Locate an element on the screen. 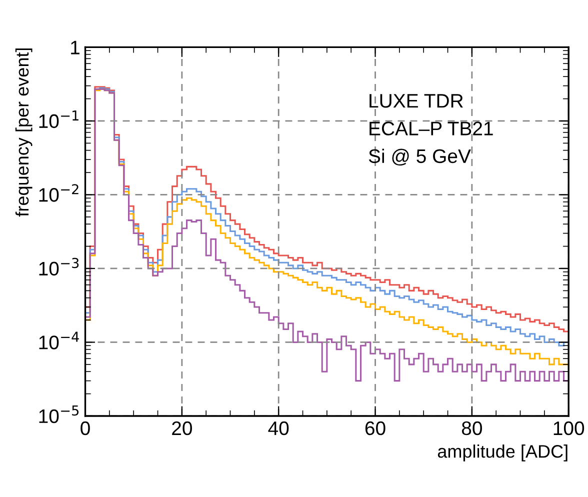 The height and width of the screenshot is (497, 588). x-tick-label: 0 is located at coordinates (85, 428).